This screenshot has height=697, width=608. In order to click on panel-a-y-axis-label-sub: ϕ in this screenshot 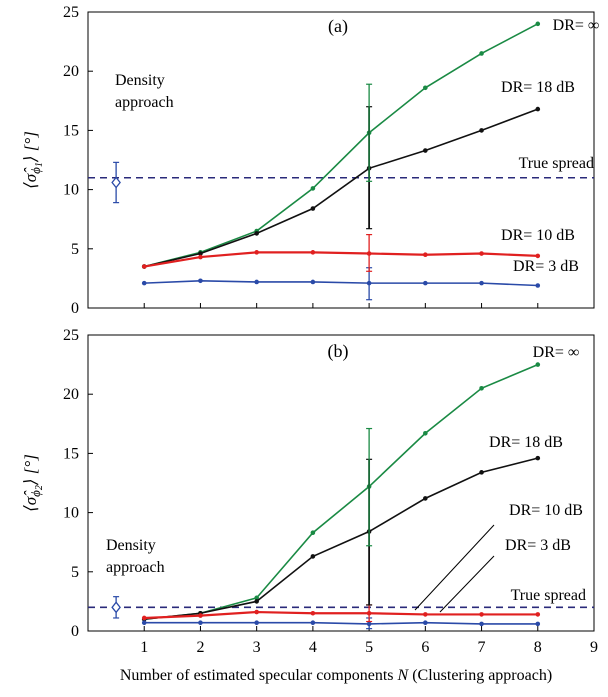, I will do `click(35, 170)`.